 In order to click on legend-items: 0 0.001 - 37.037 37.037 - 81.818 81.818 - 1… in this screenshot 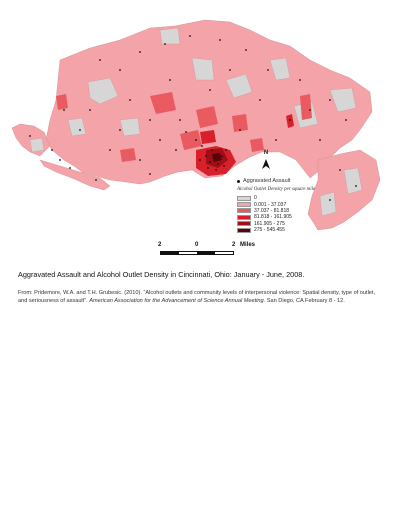, I will do `click(282, 214)`.